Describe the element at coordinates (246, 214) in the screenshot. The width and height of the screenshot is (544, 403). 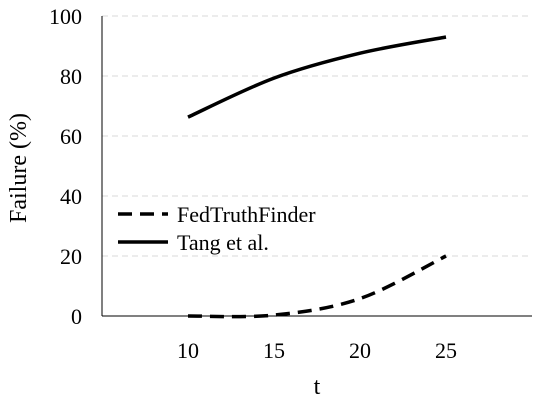
I see `legend-label: FedTruthFinder` at that location.